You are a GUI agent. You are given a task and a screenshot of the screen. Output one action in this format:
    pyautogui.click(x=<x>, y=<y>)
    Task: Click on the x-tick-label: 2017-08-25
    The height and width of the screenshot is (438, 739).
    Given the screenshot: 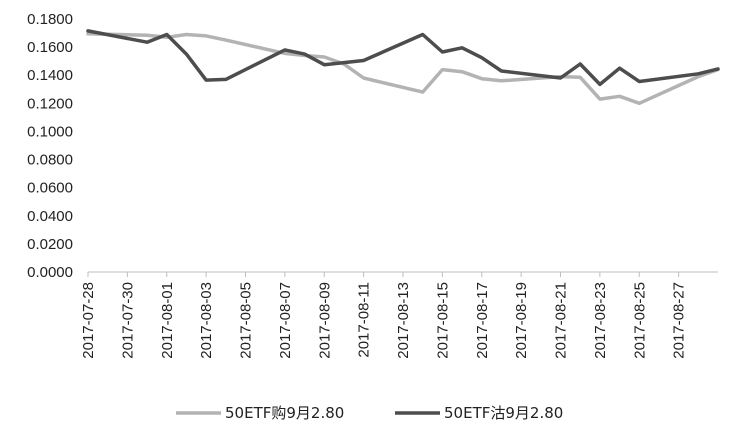 What is the action you would take?
    pyautogui.click(x=639, y=320)
    